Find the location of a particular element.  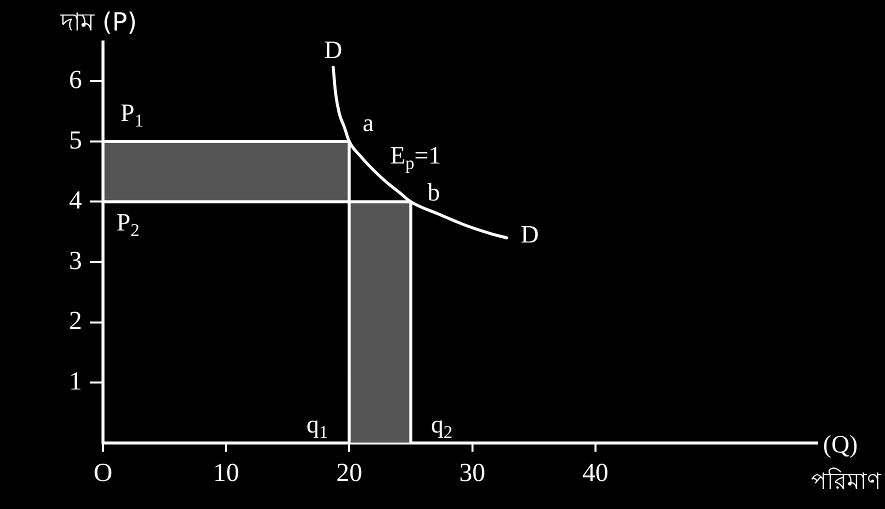

y-tick-label: 1 is located at coordinates (75, 381).